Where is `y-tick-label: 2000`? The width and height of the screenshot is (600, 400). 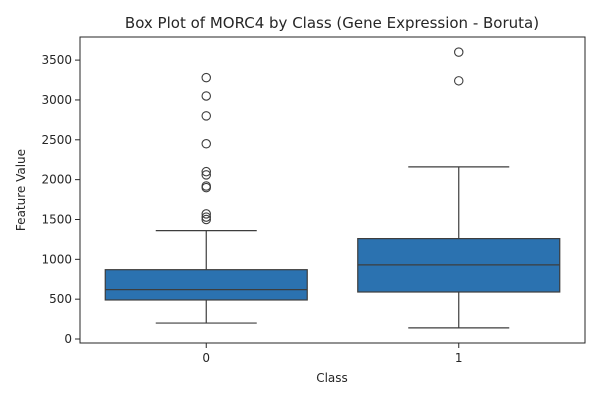
y-tick-label: 2000 is located at coordinates (56, 180).